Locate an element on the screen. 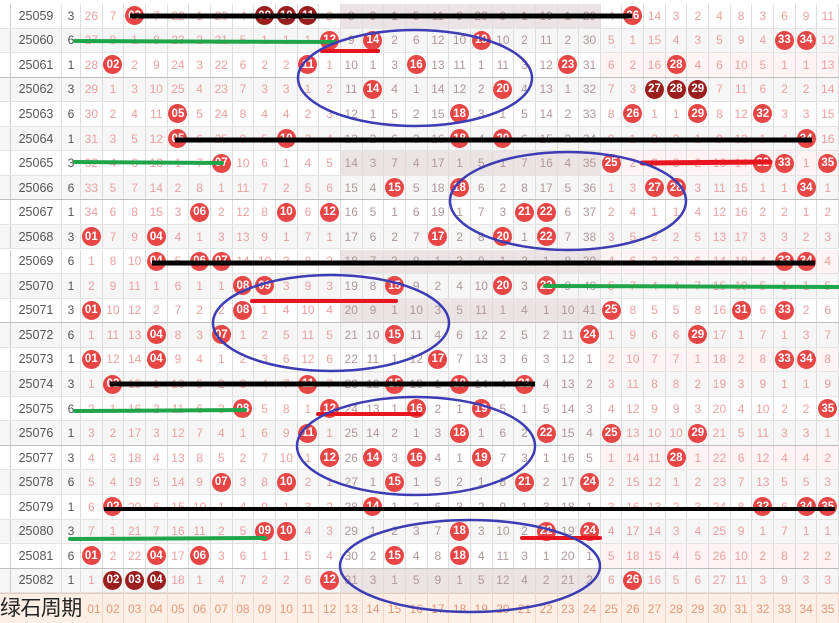 The image size is (839, 623). drawn-number-cell: 10 is located at coordinates (287, 212).